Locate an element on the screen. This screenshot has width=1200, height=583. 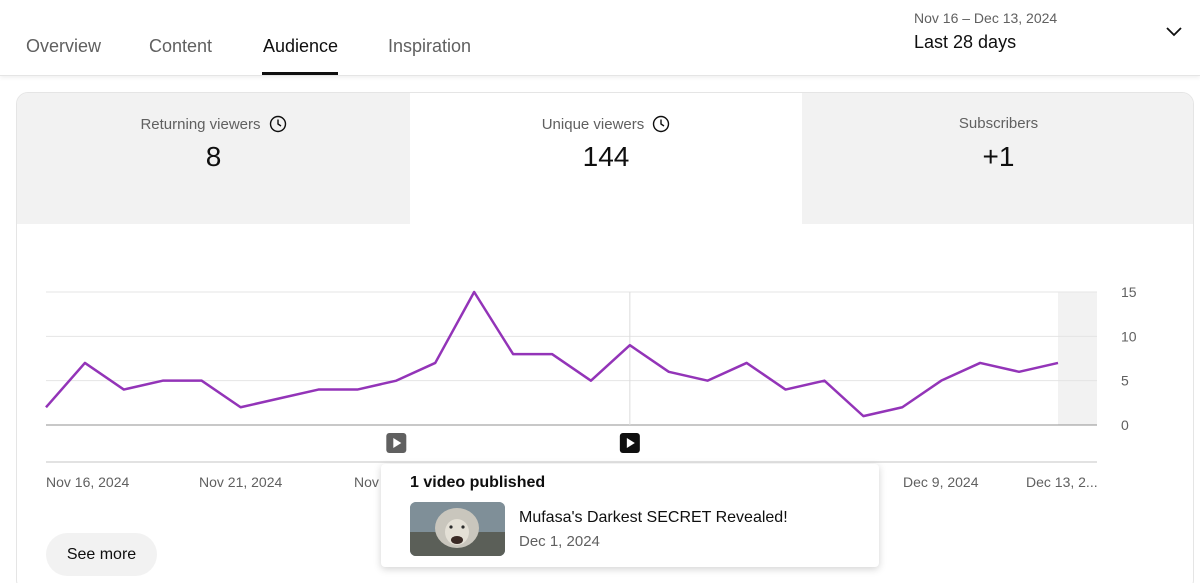
metric-label: Subscribers is located at coordinates (998, 123).